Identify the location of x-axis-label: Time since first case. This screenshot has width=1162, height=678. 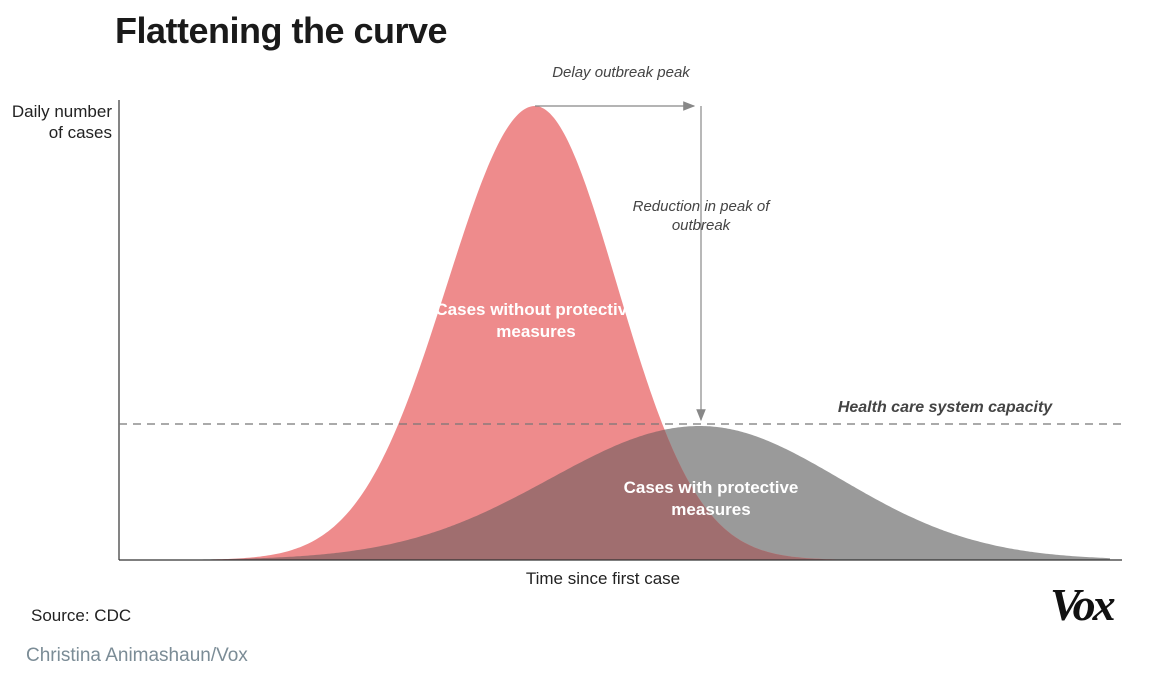
(603, 578).